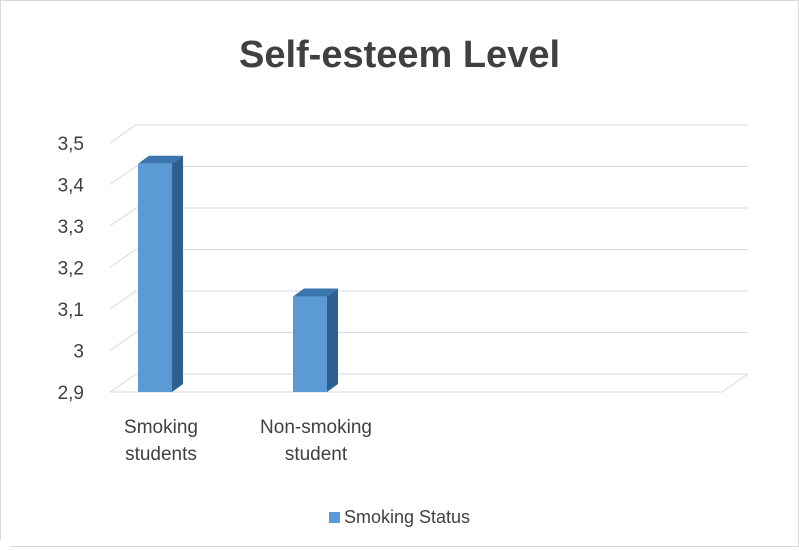  Describe the element at coordinates (71, 269) in the screenshot. I see `y-tick-label: 3,2` at that location.